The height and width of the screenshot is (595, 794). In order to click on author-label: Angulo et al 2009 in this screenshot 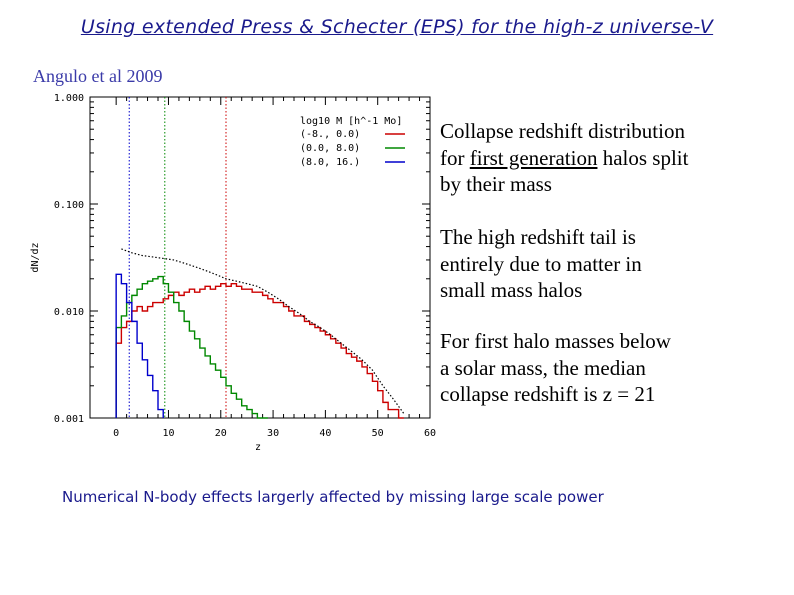, I will do `click(98, 76)`.